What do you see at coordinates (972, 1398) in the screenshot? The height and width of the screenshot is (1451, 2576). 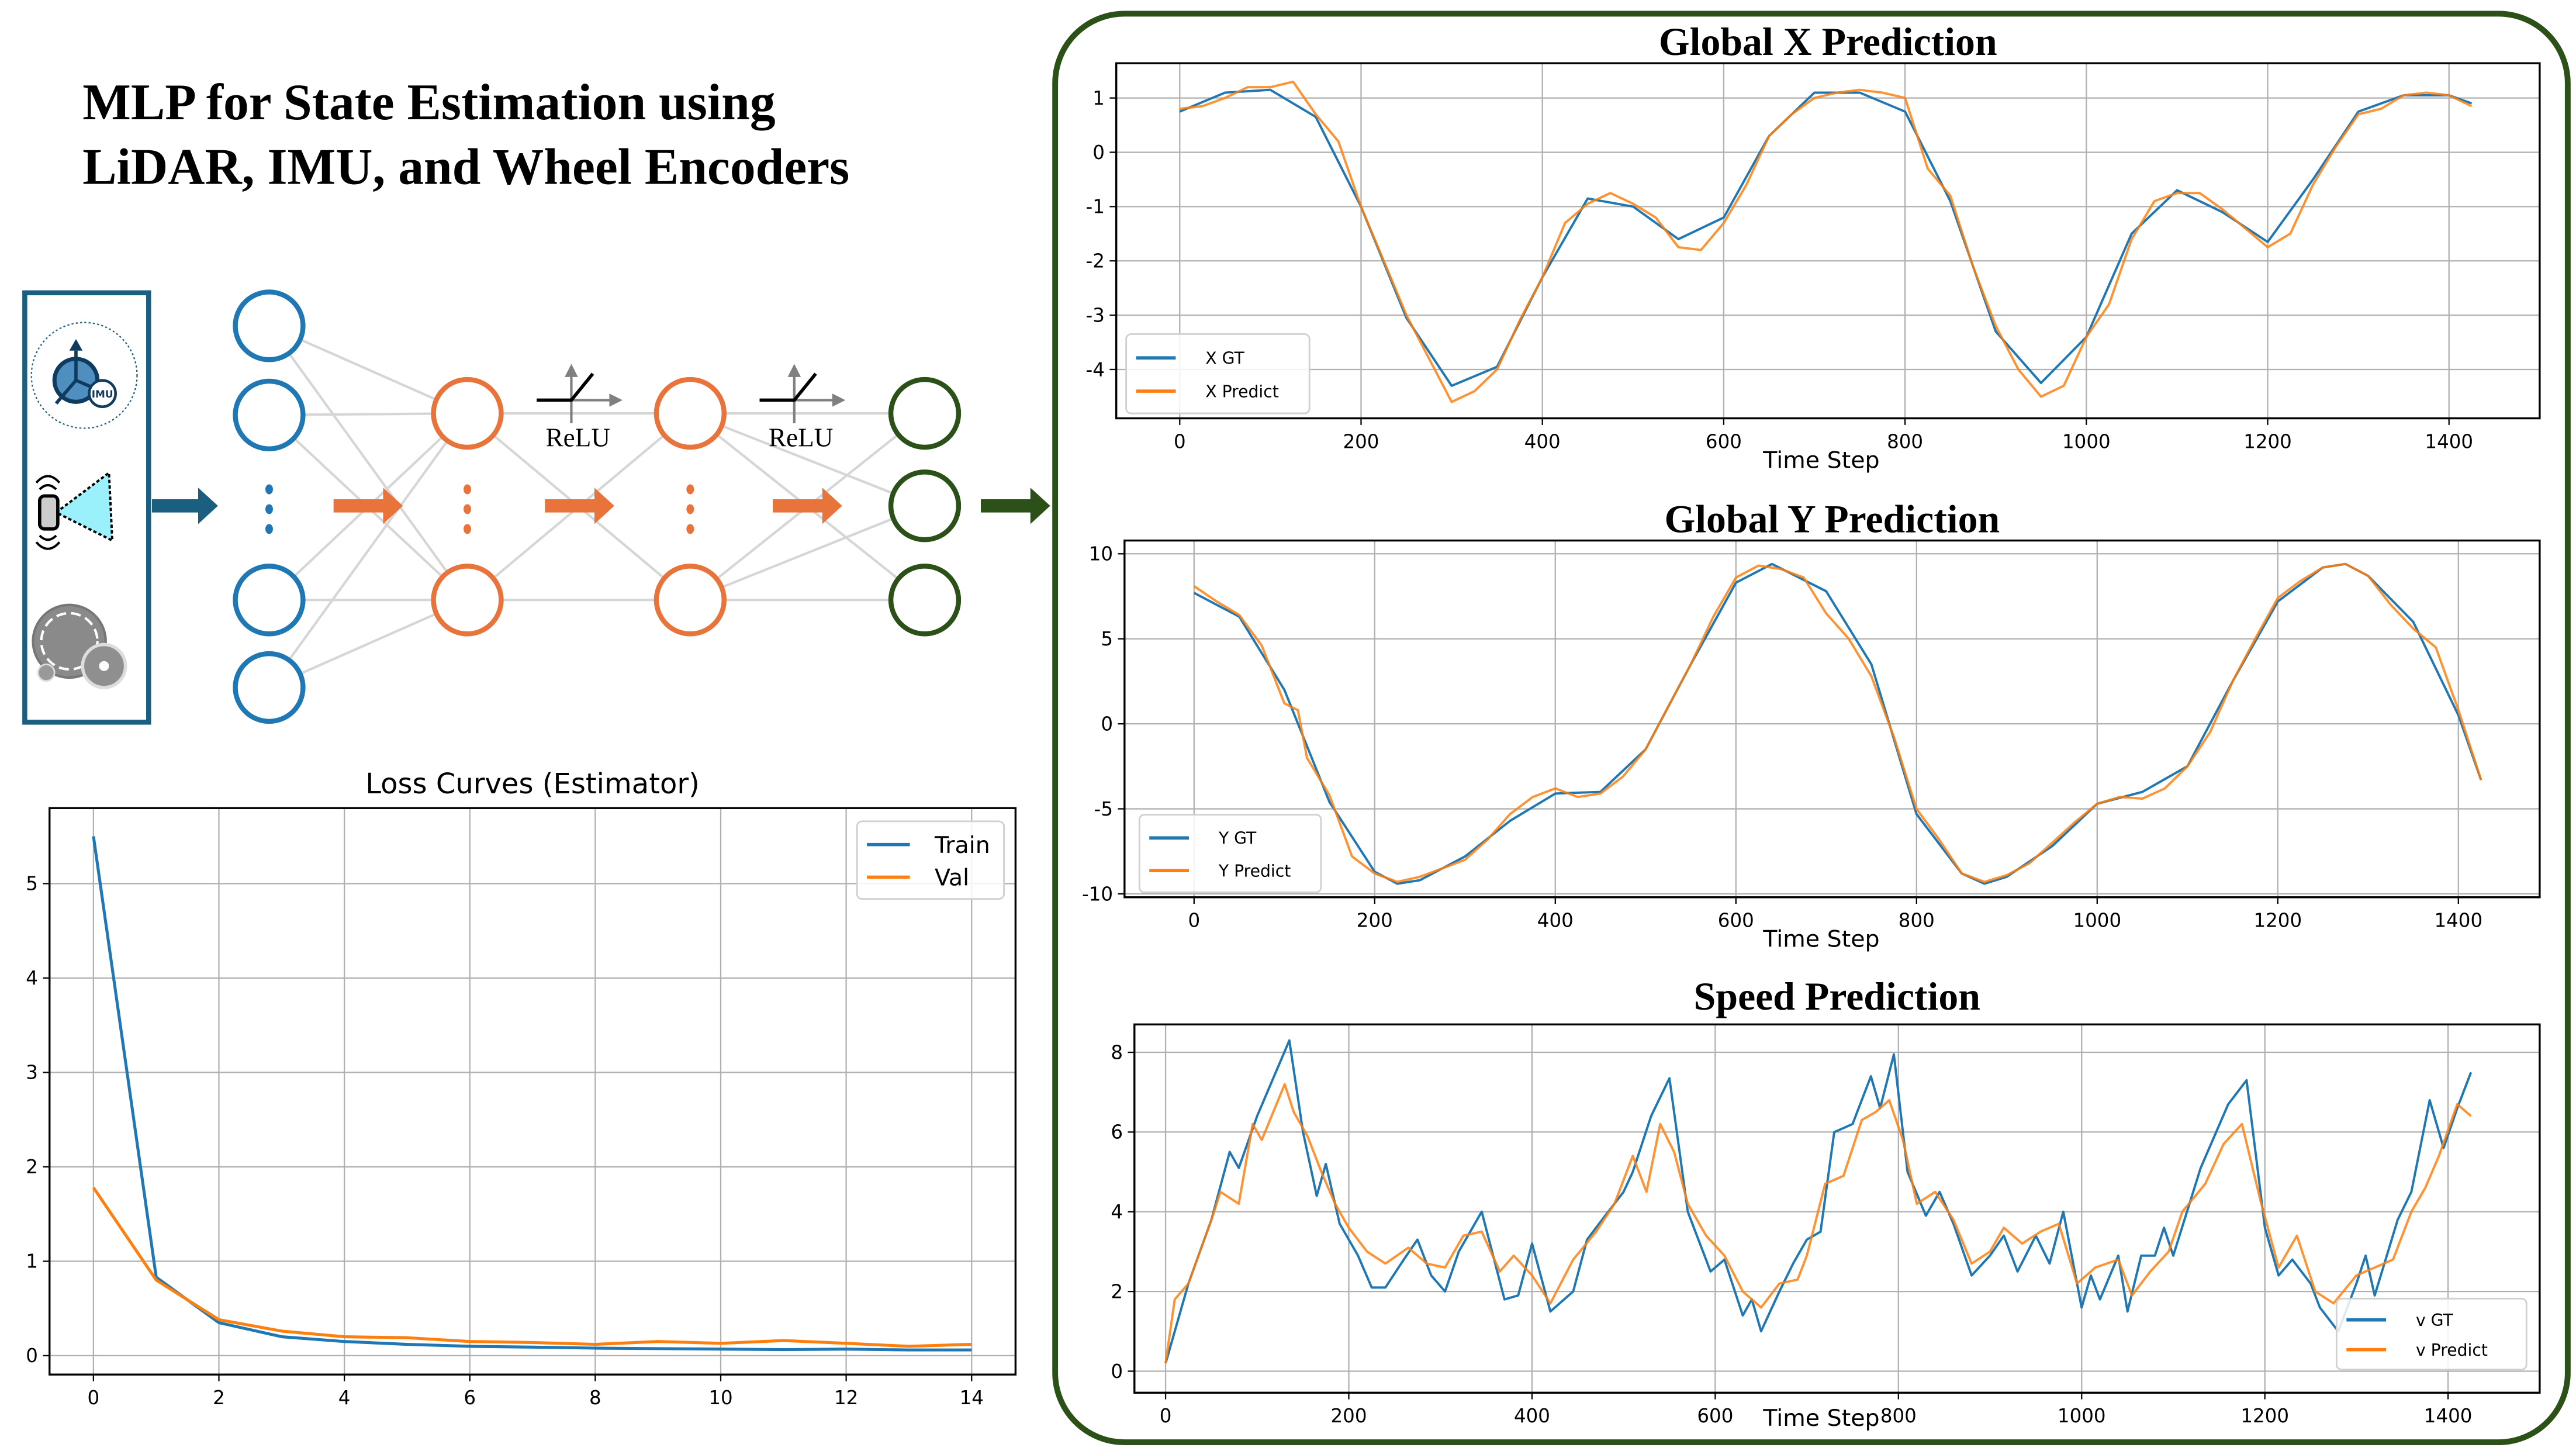 I see `x-tick-label: 14` at bounding box center [972, 1398].